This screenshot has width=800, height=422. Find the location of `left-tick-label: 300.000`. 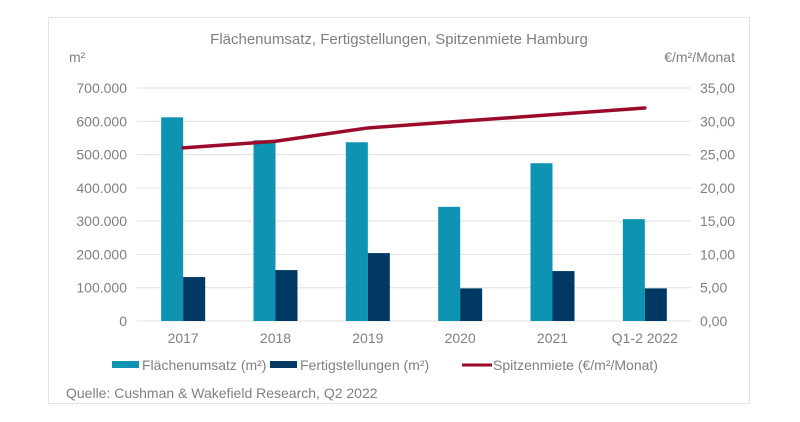

left-tick-label: 300.000 is located at coordinates (101, 221).